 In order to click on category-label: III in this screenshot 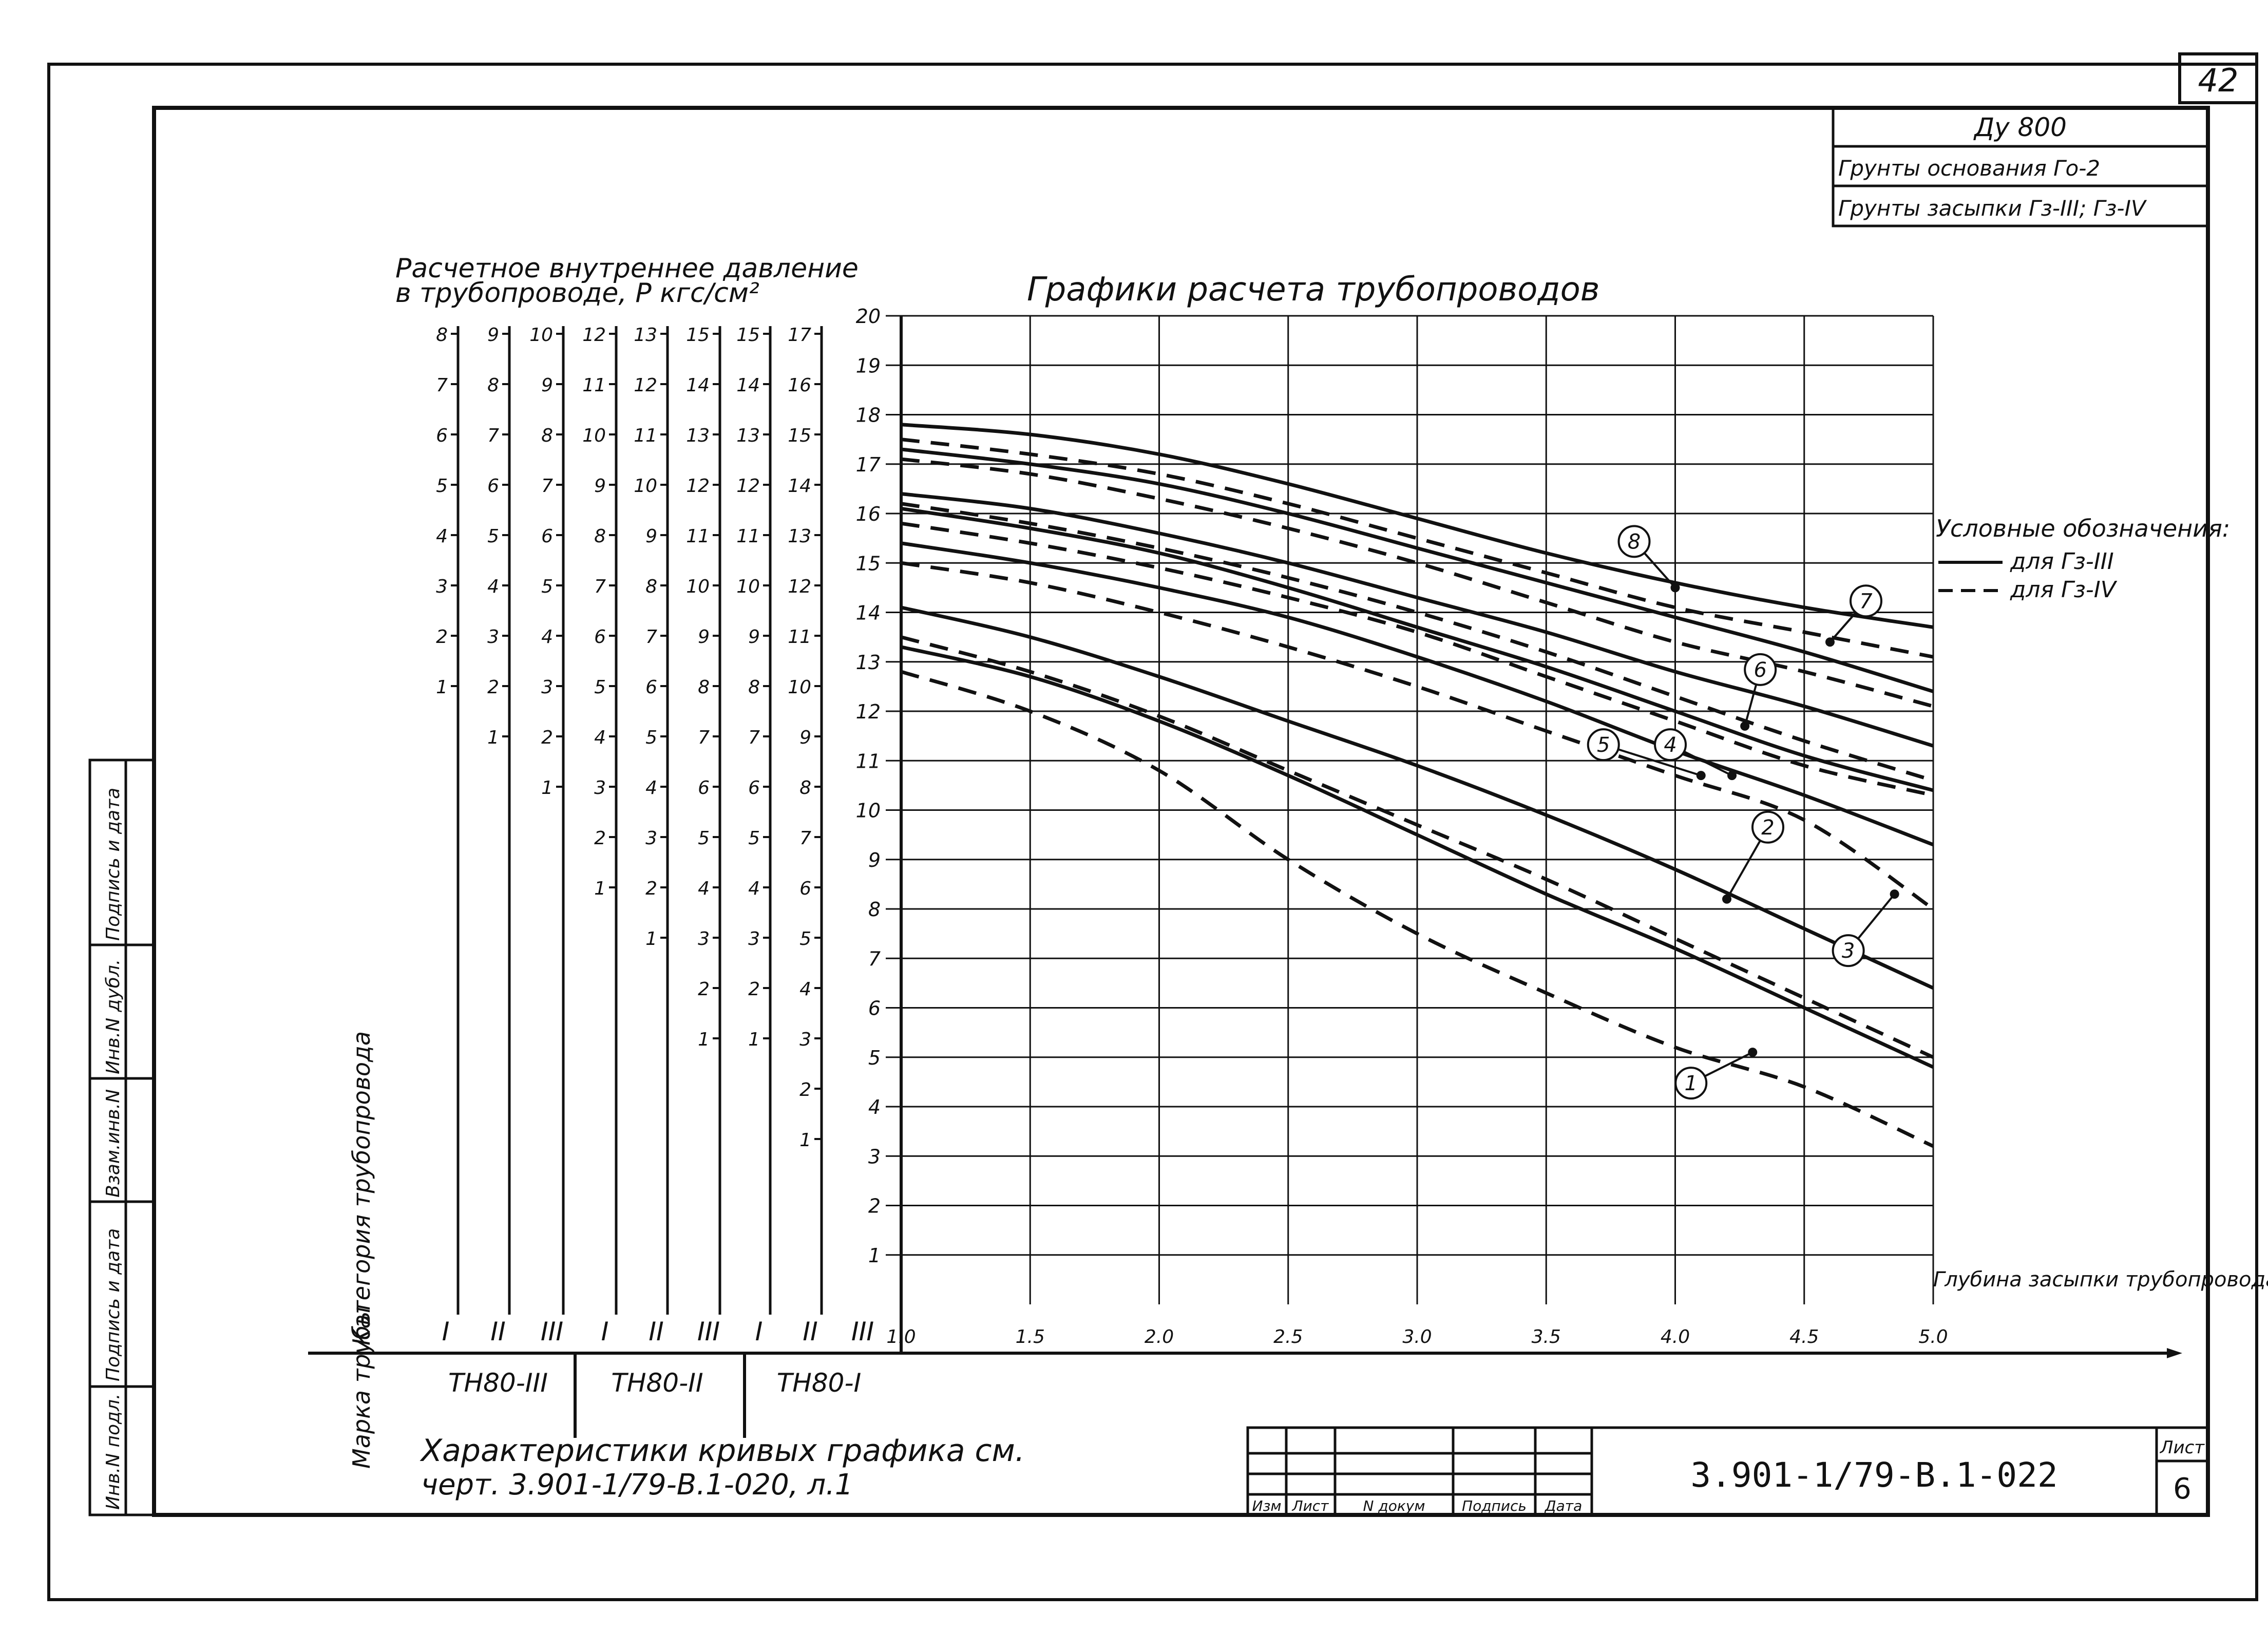, I will do `click(862, 1331)`.